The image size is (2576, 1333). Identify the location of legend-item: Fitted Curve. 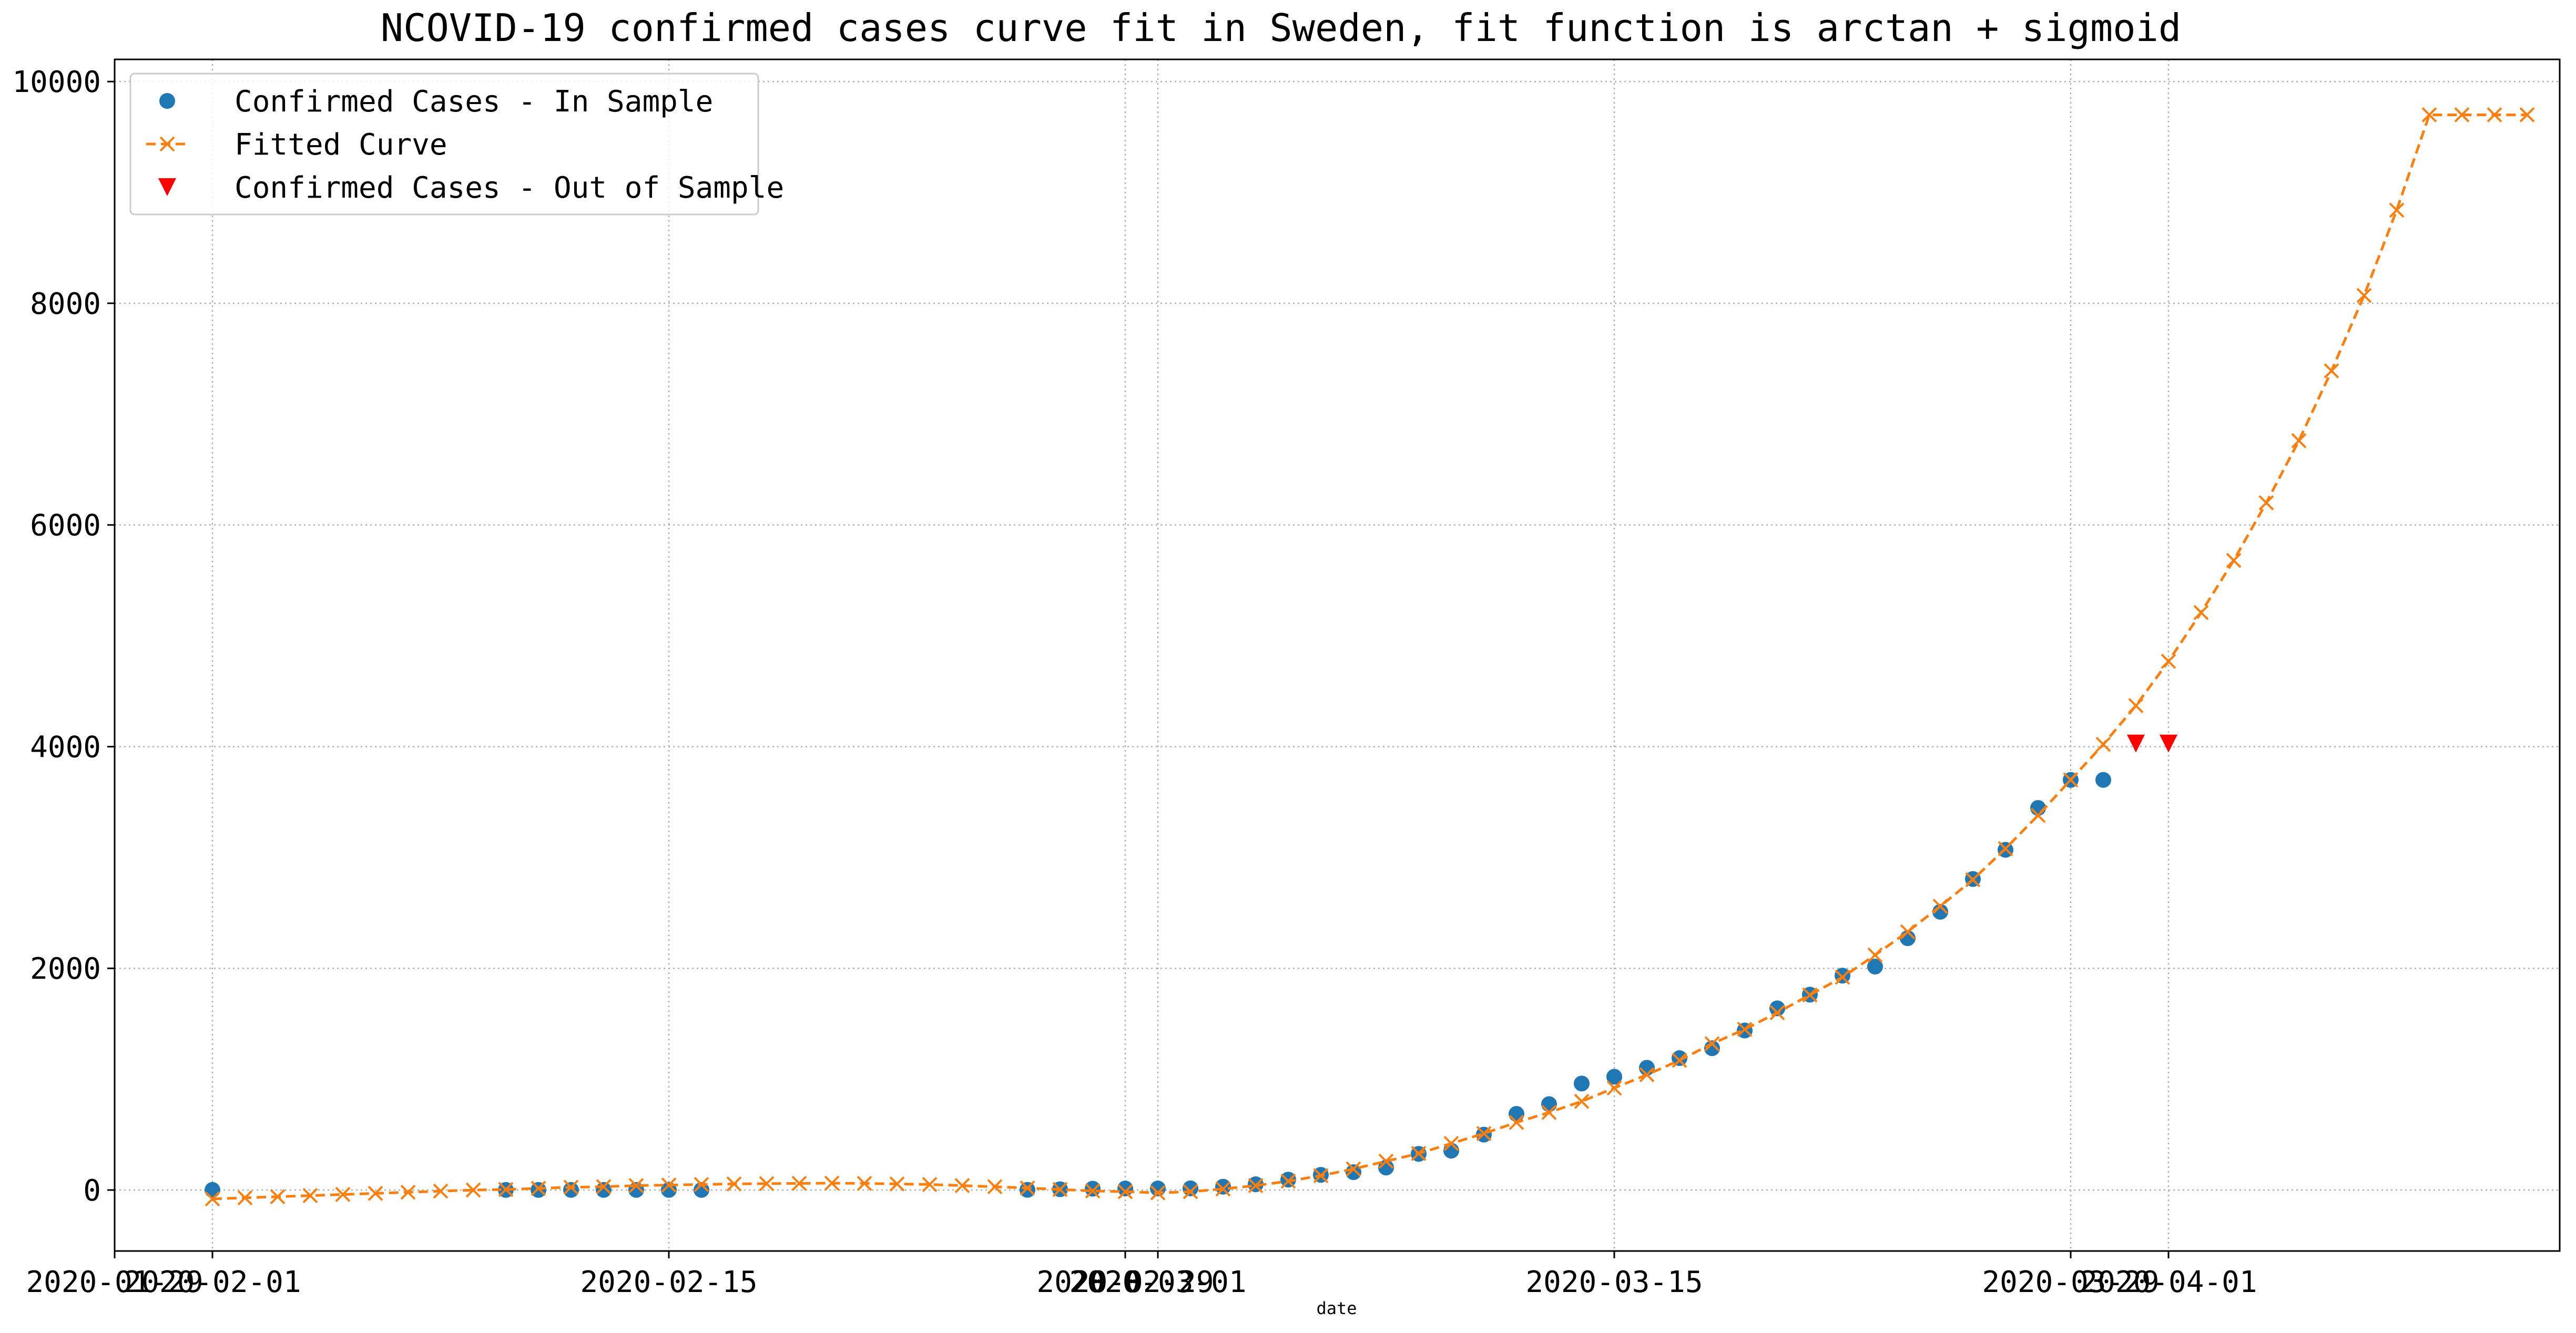
(296, 145).